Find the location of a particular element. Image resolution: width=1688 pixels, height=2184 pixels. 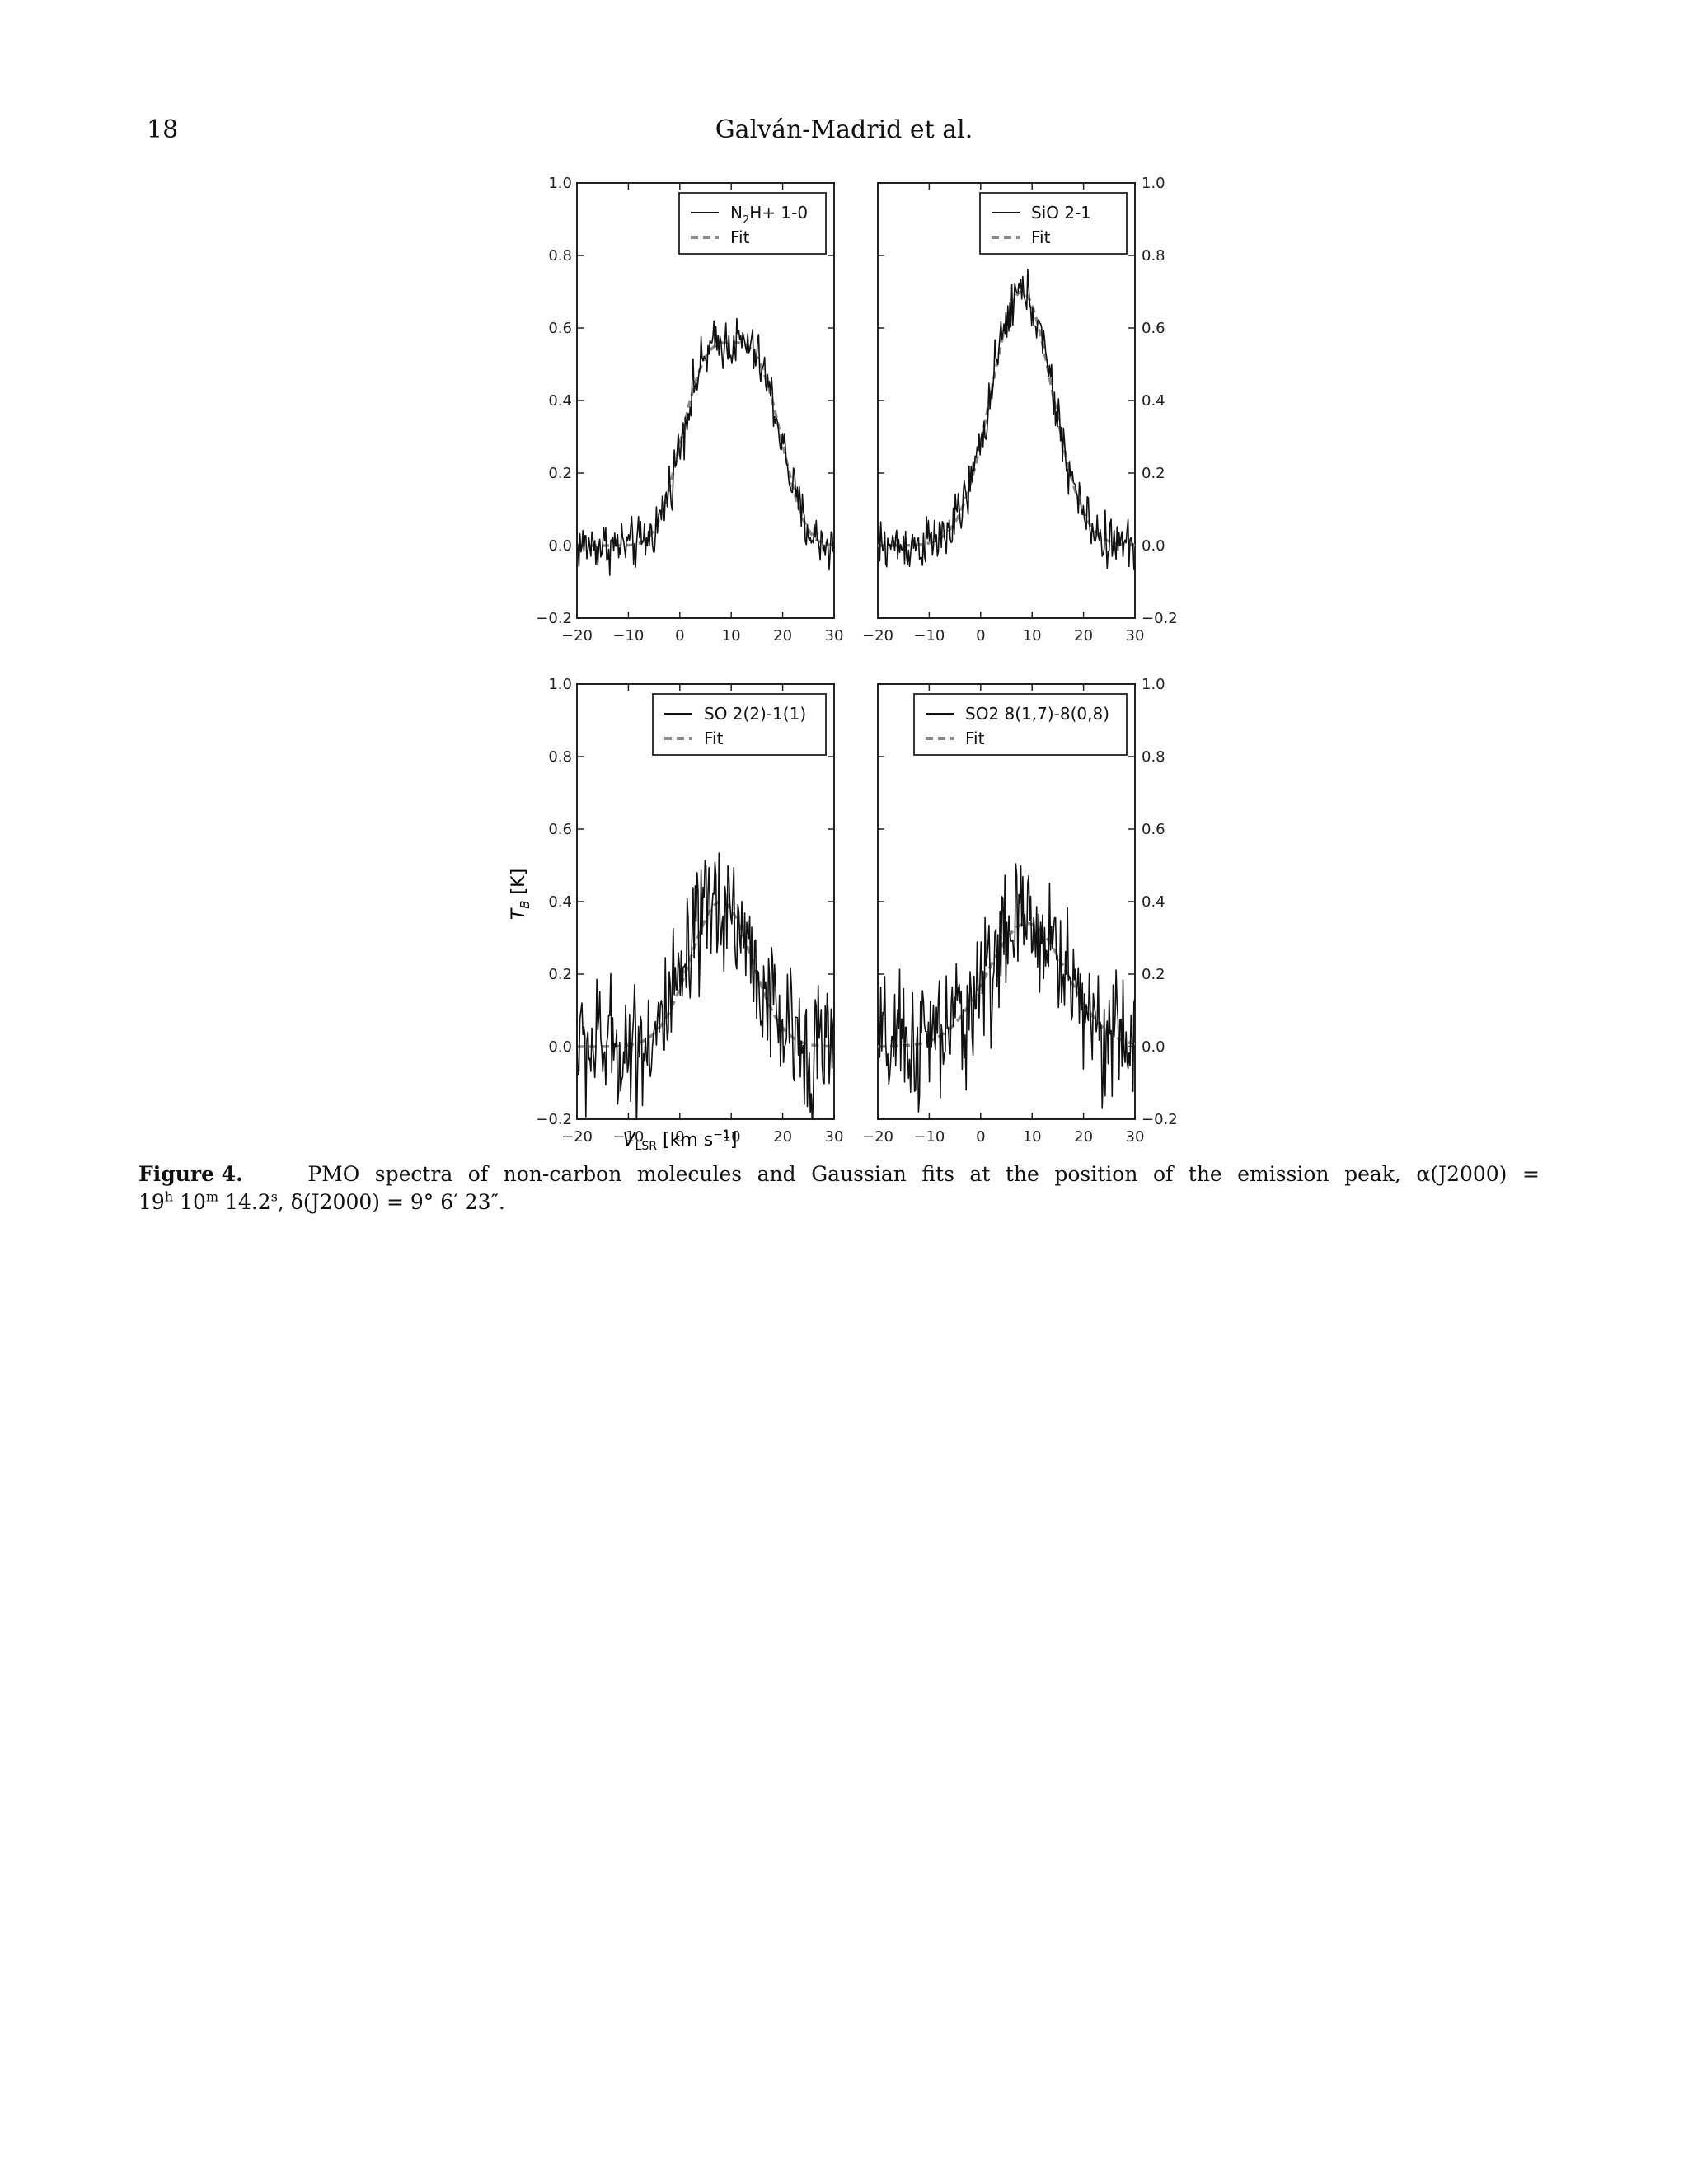

caption-word: and is located at coordinates (777, 1174).